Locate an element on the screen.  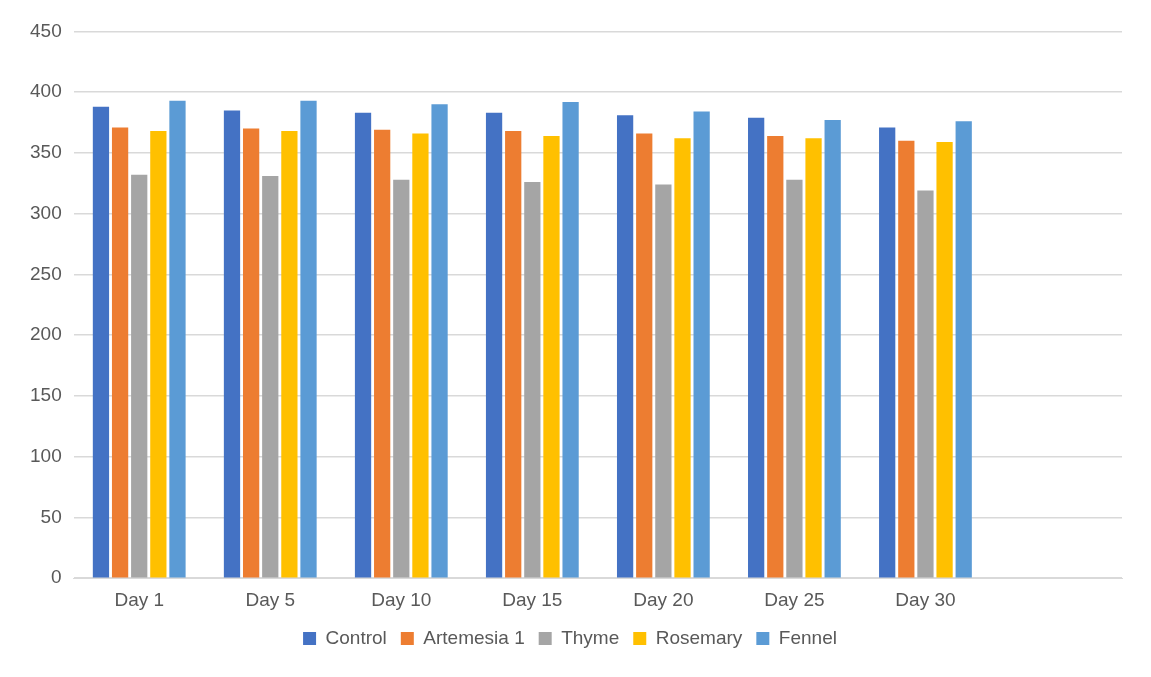
legend-label: Control is located at coordinates (356, 637).